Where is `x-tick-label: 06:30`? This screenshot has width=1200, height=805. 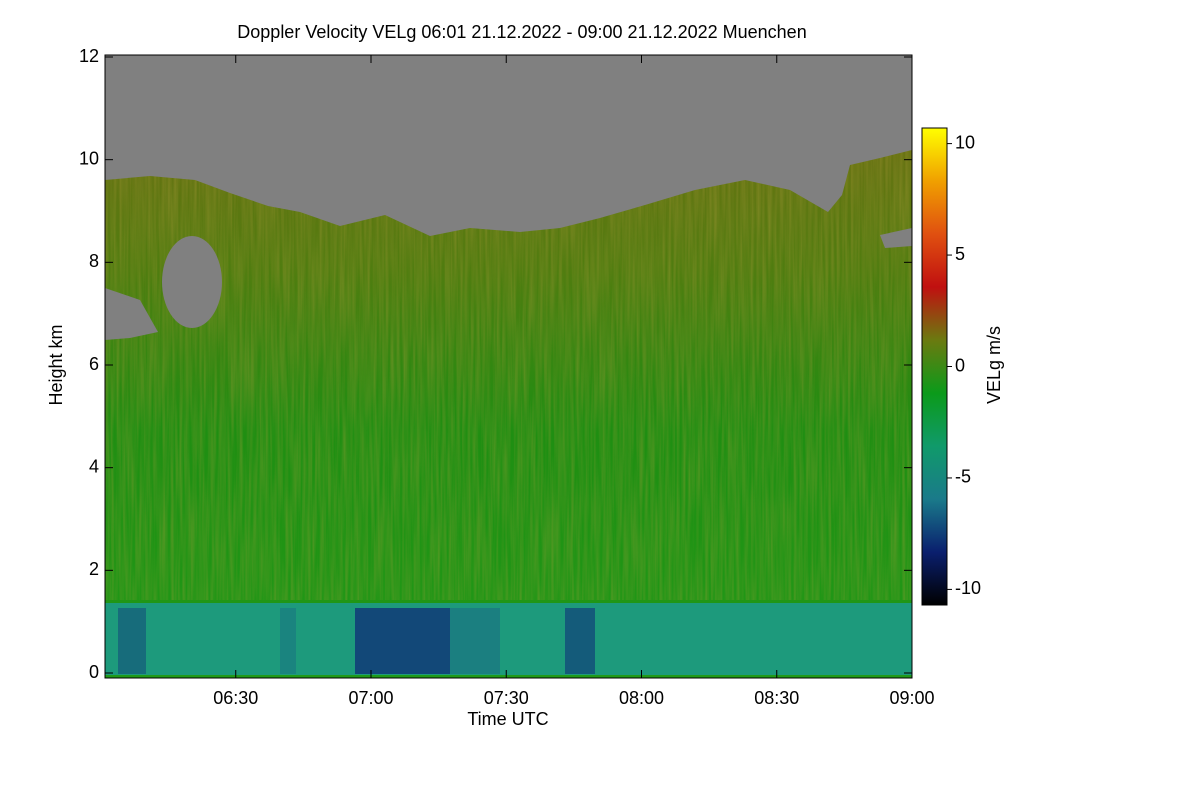
x-tick-label: 06:30 is located at coordinates (235, 698).